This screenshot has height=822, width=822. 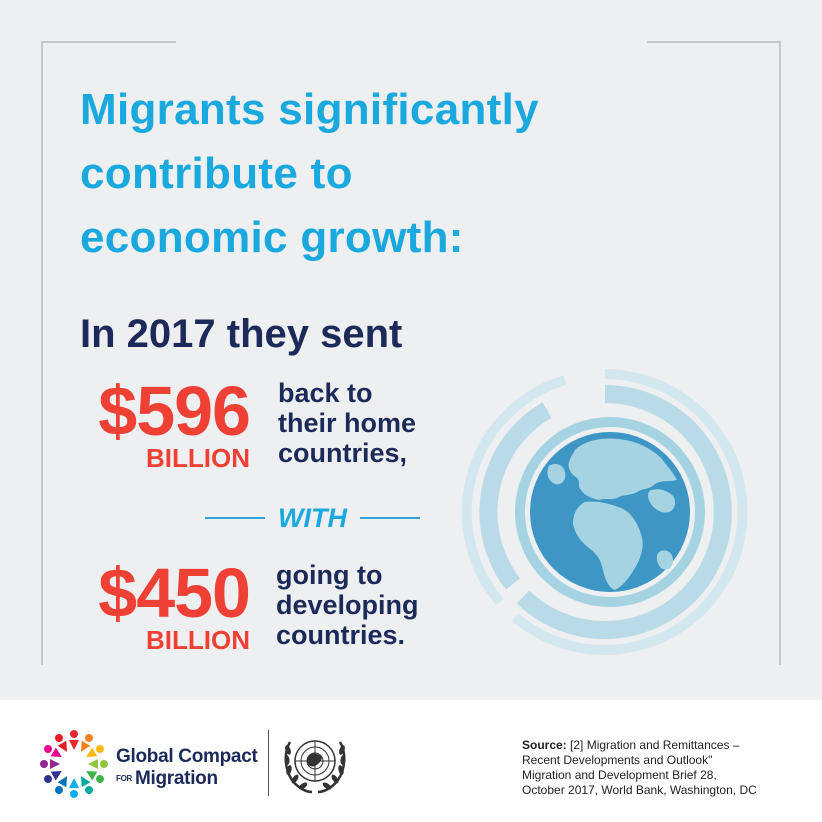 I want to click on connector-word: WITH, so click(x=312, y=518).